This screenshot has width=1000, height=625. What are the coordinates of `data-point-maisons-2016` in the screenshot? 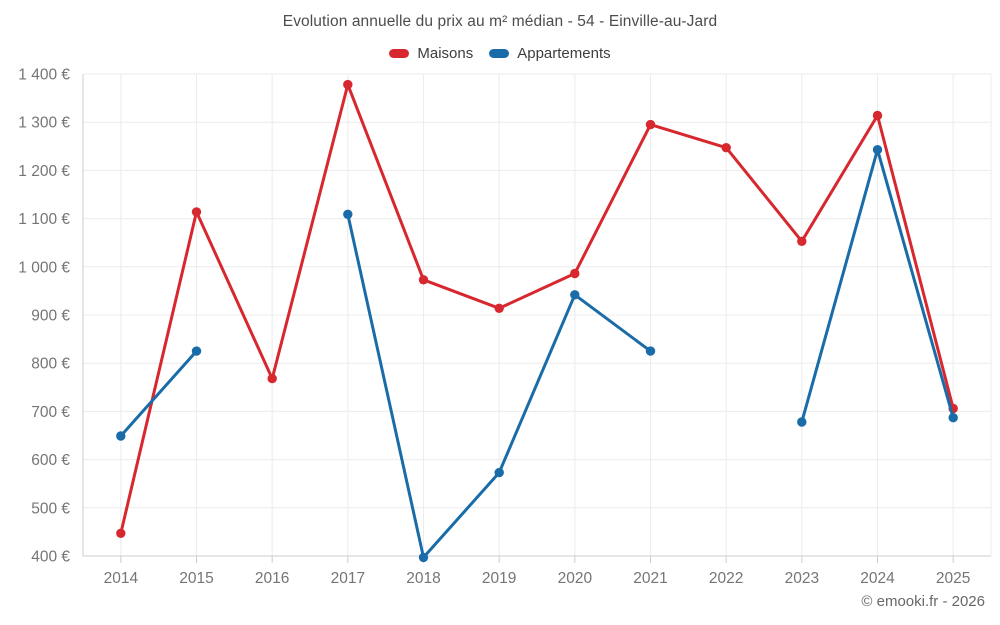 It's located at (272, 378).